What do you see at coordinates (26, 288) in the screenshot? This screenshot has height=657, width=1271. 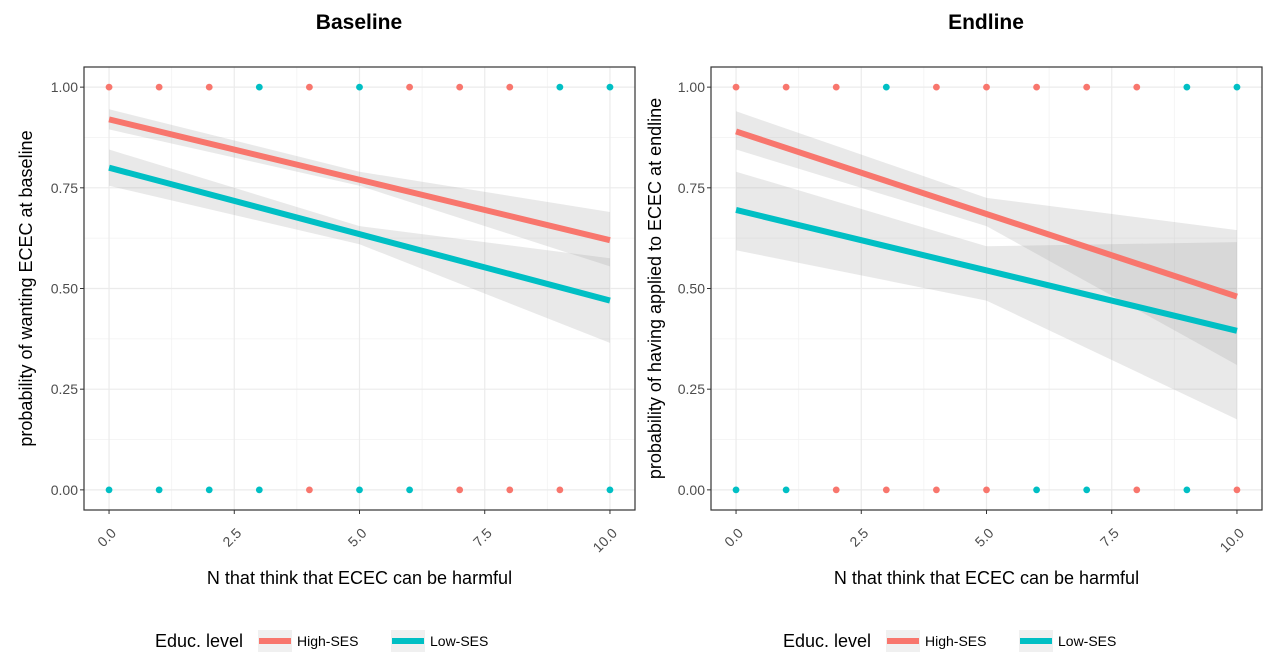 I see `y-axis-label: probability of wanting ECEC at baseline` at bounding box center [26, 288].